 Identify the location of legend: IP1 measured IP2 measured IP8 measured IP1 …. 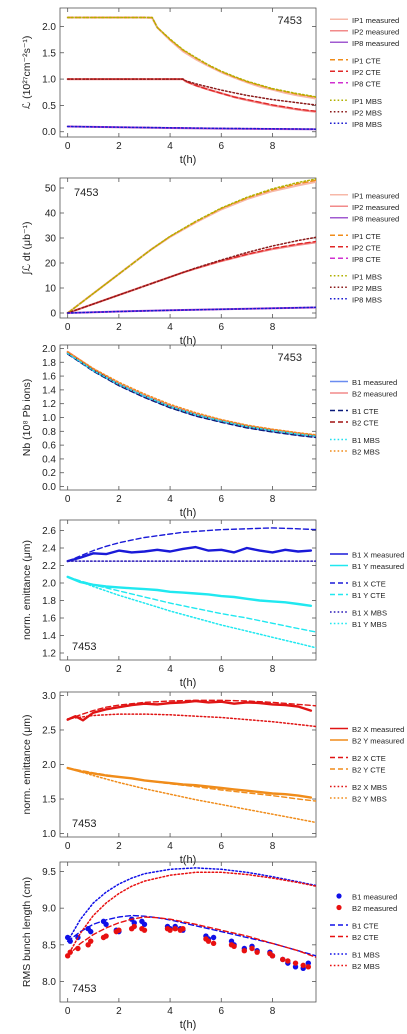
(364, 247).